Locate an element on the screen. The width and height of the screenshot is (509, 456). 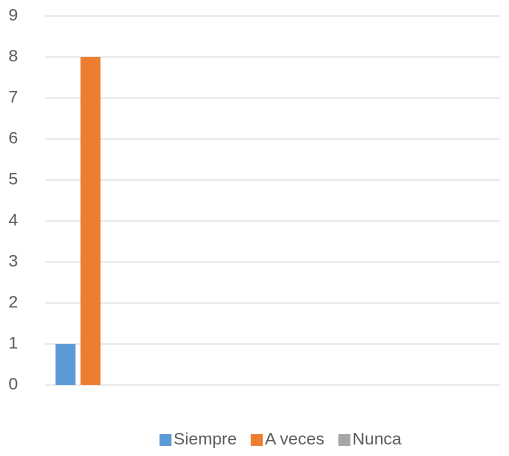
y-tick-label: 5 is located at coordinates (13, 178).